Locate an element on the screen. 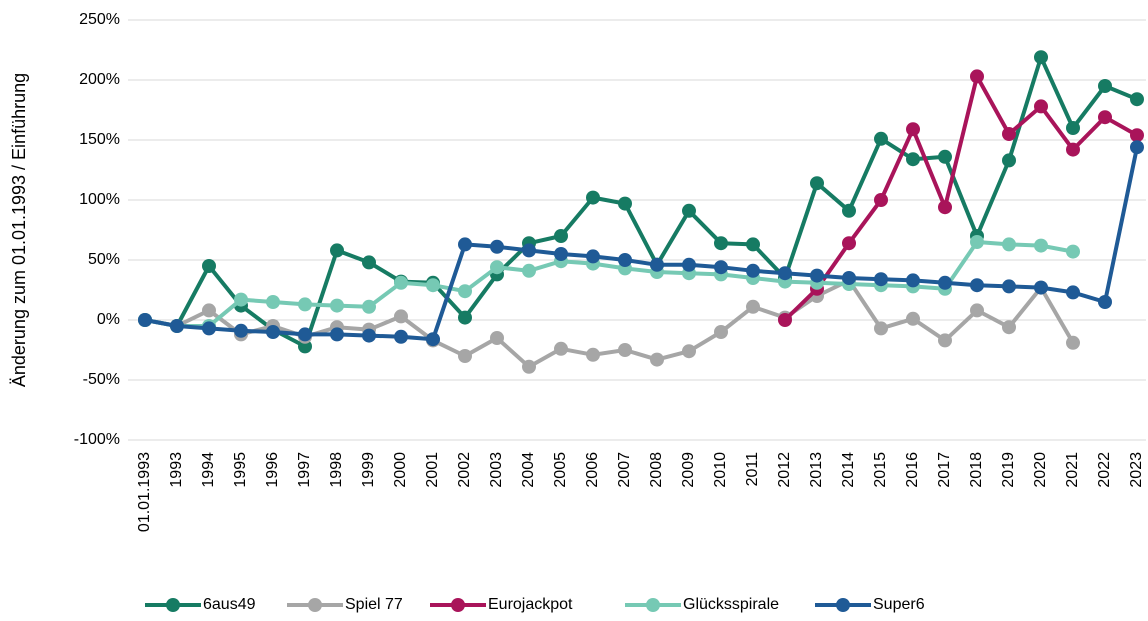 This screenshot has width=1148, height=621. x-tick-label: 2010 is located at coordinates (720, 470).